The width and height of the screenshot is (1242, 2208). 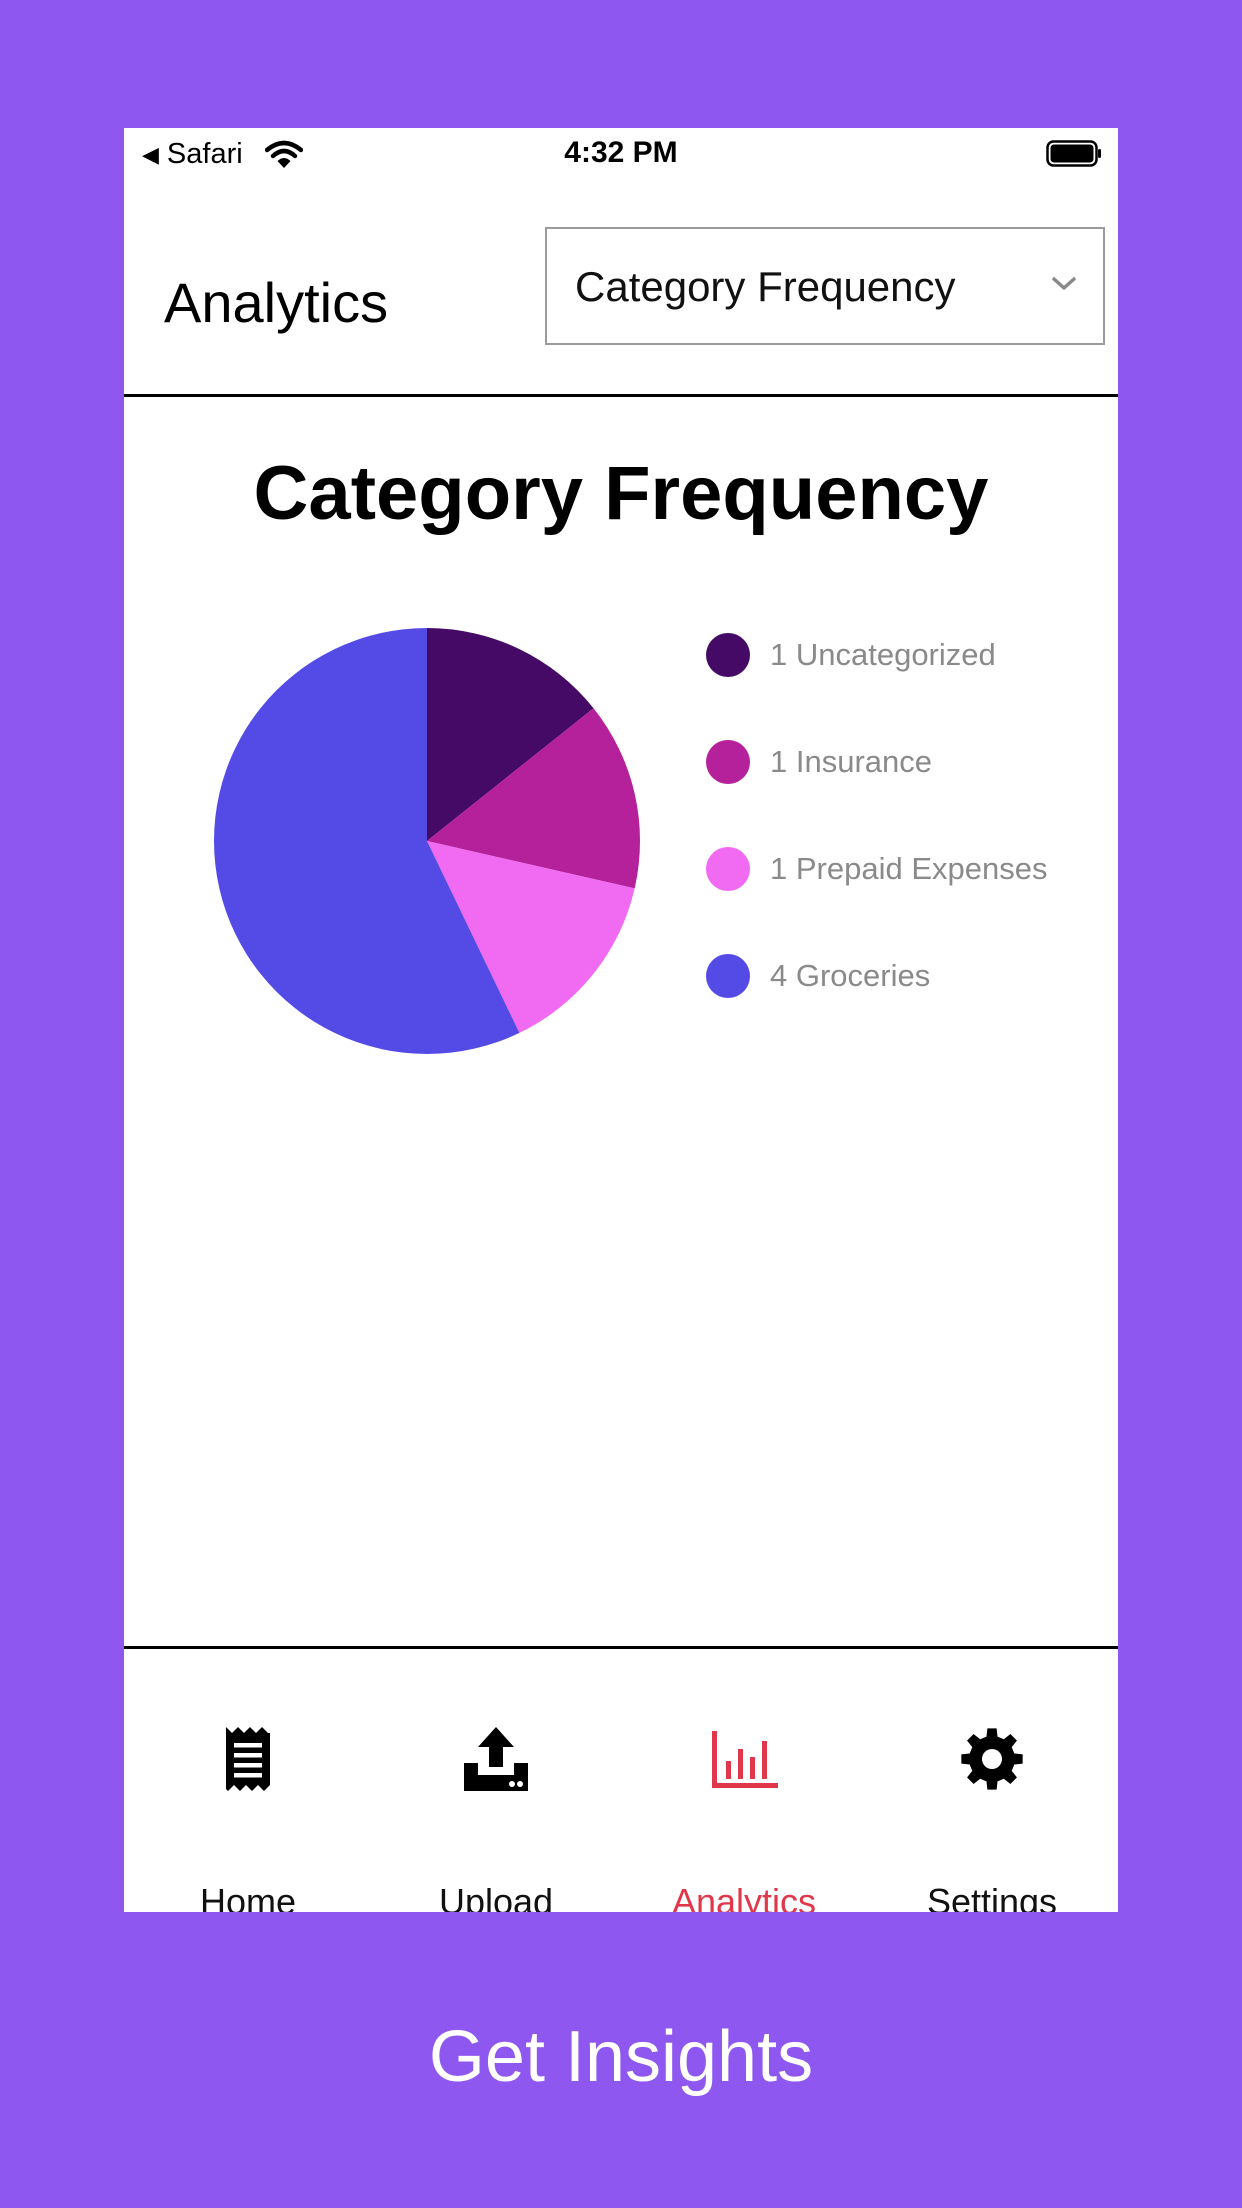 I want to click on tab-analytics: Analytics, so click(x=744, y=1780).